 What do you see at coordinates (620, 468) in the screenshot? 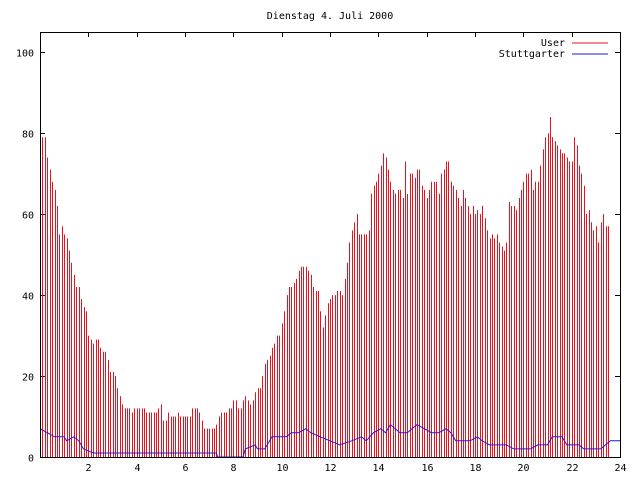
I see `x-tick-label: 24` at bounding box center [620, 468].